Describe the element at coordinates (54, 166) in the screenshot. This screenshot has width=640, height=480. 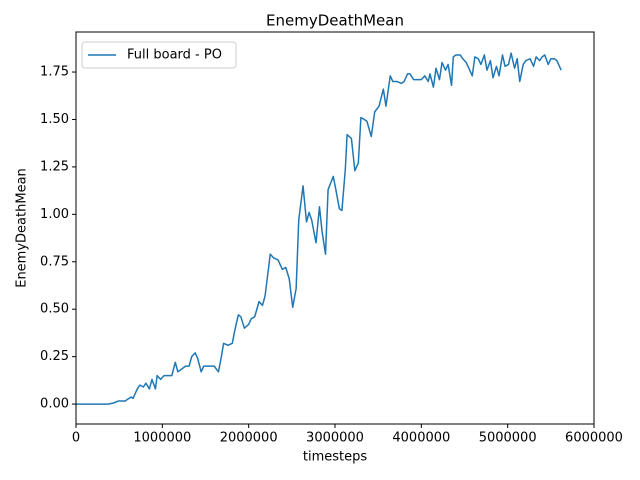
I see `y-tick-label: 1.25` at that location.